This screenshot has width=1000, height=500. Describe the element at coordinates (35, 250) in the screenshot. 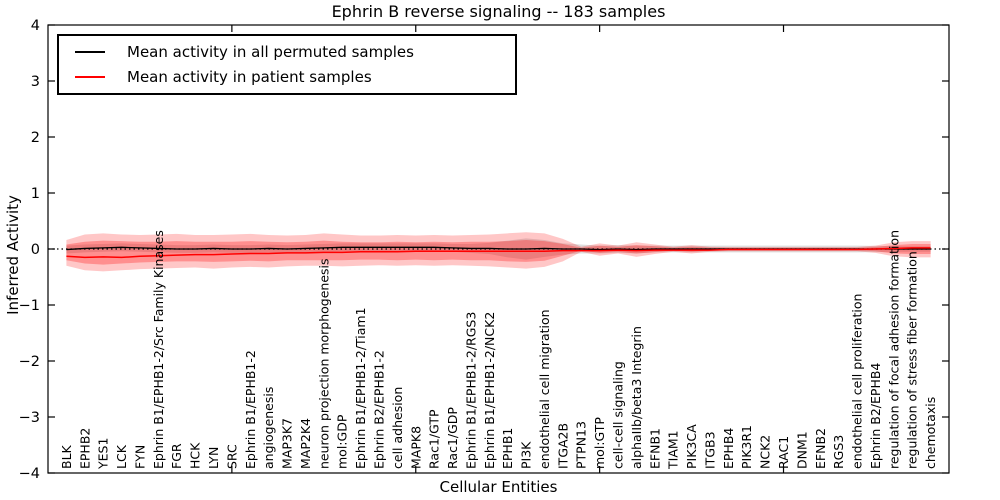

I see `y-tick-label: 0` at that location.